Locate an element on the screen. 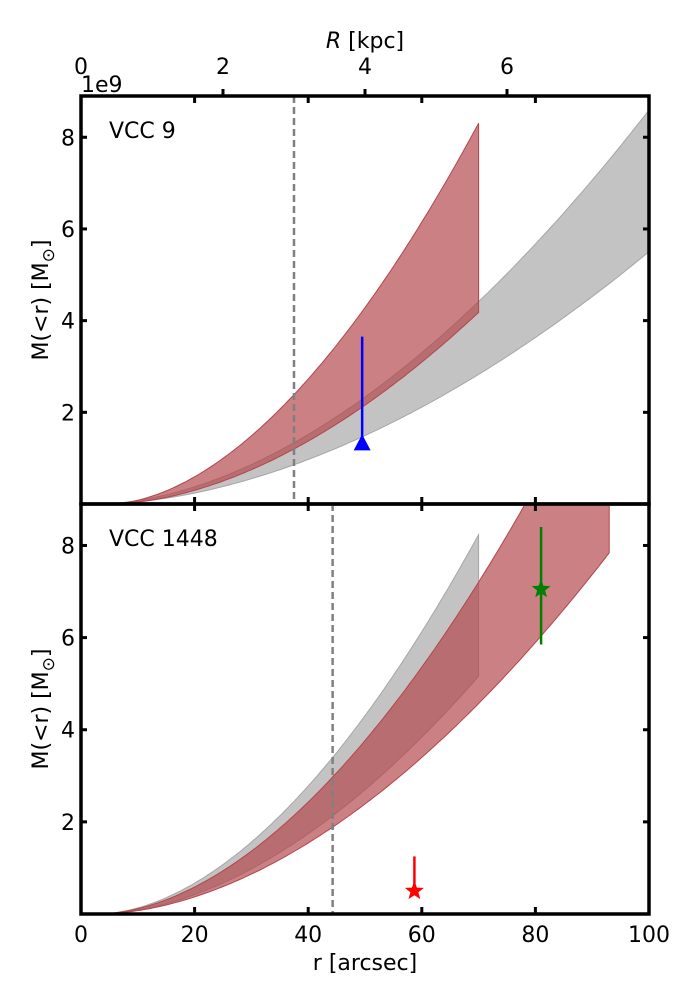  x-tick-label: 60 is located at coordinates (422, 935).